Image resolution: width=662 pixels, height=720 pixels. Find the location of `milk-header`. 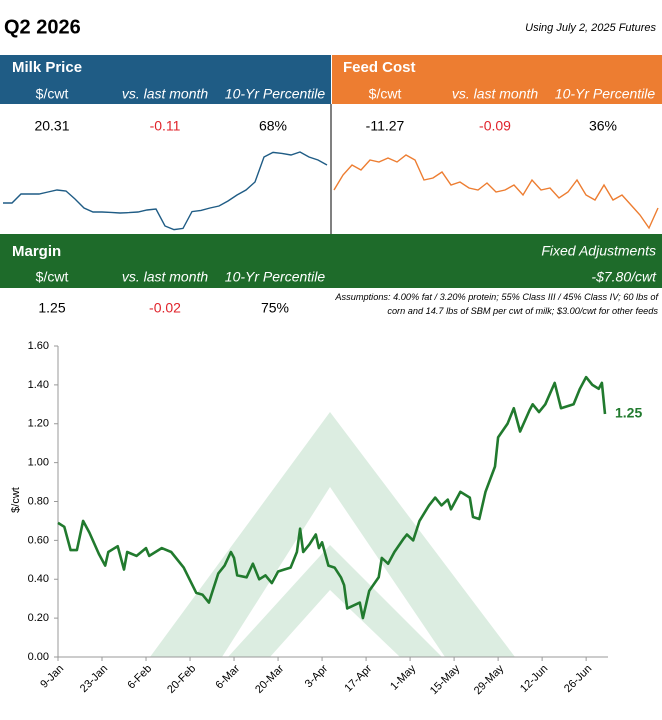

milk-header is located at coordinates (165, 79).